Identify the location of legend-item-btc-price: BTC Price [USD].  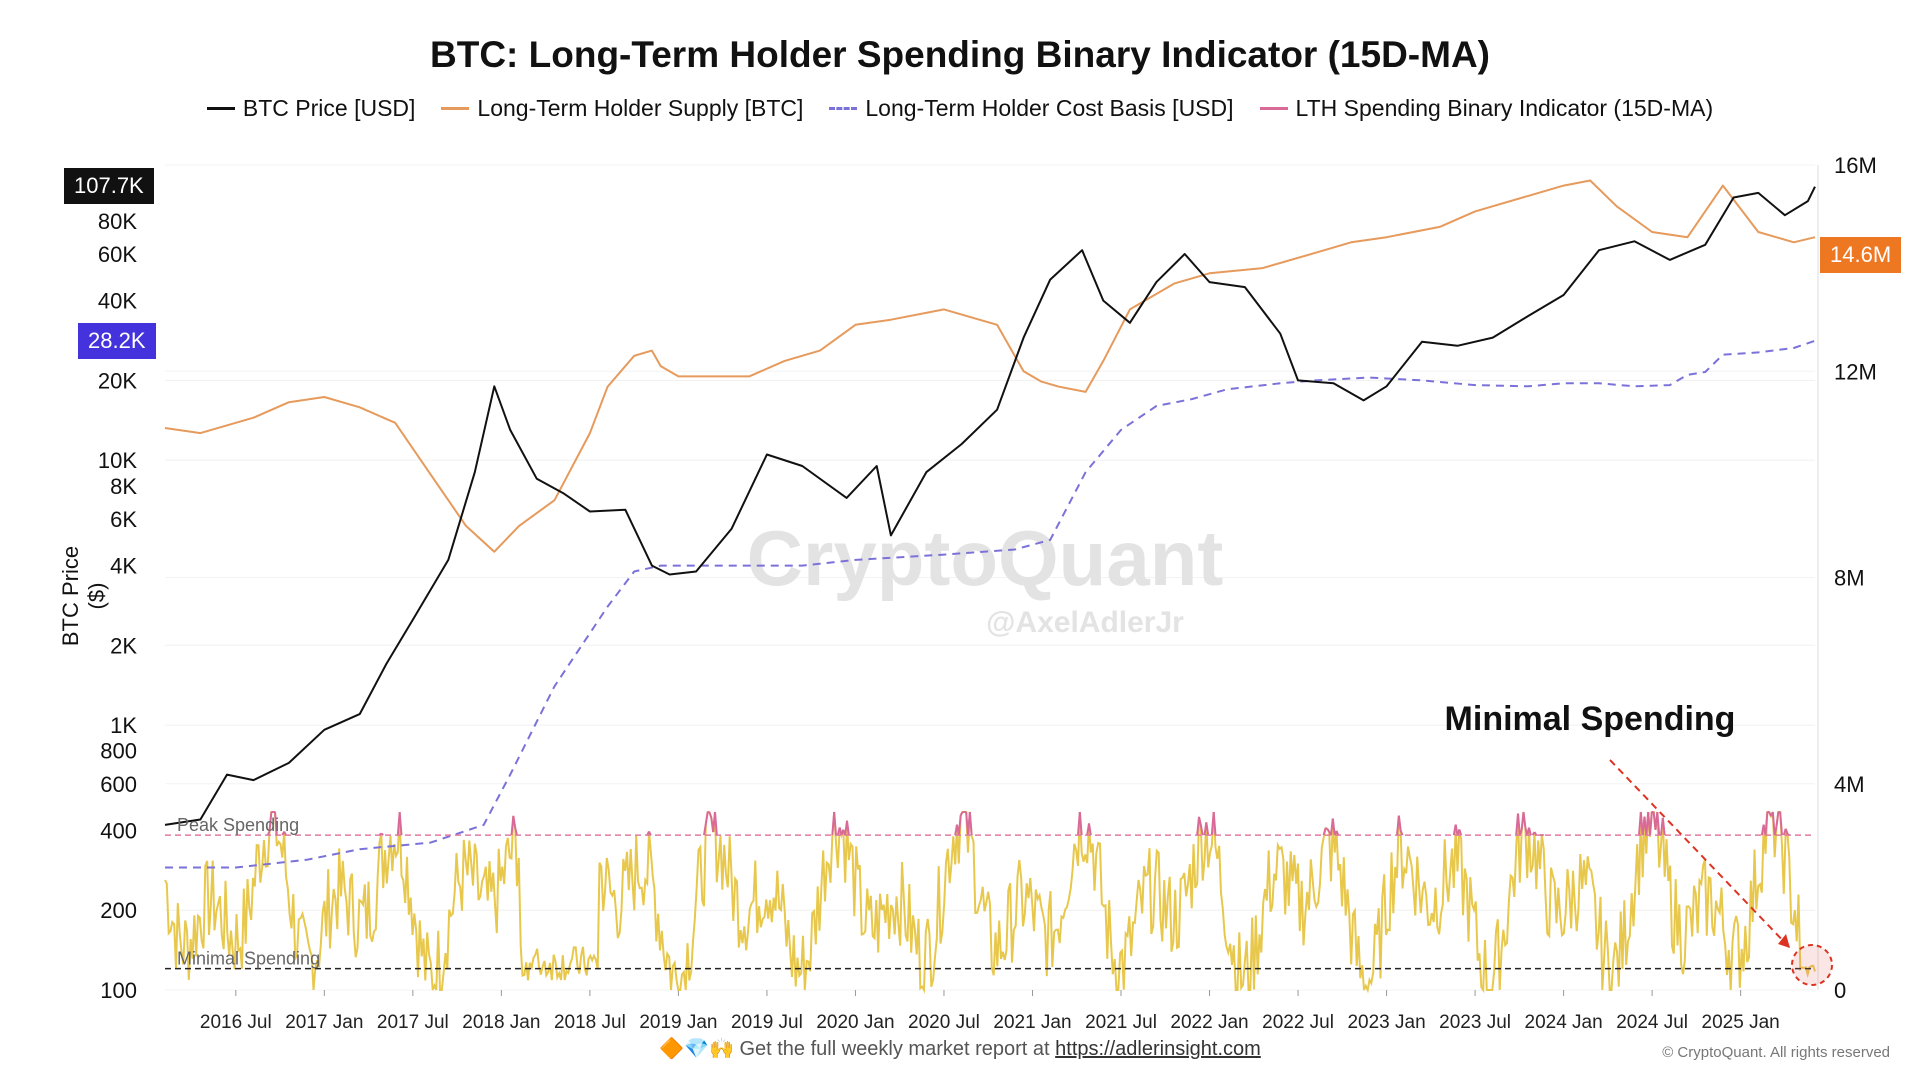
(311, 108).